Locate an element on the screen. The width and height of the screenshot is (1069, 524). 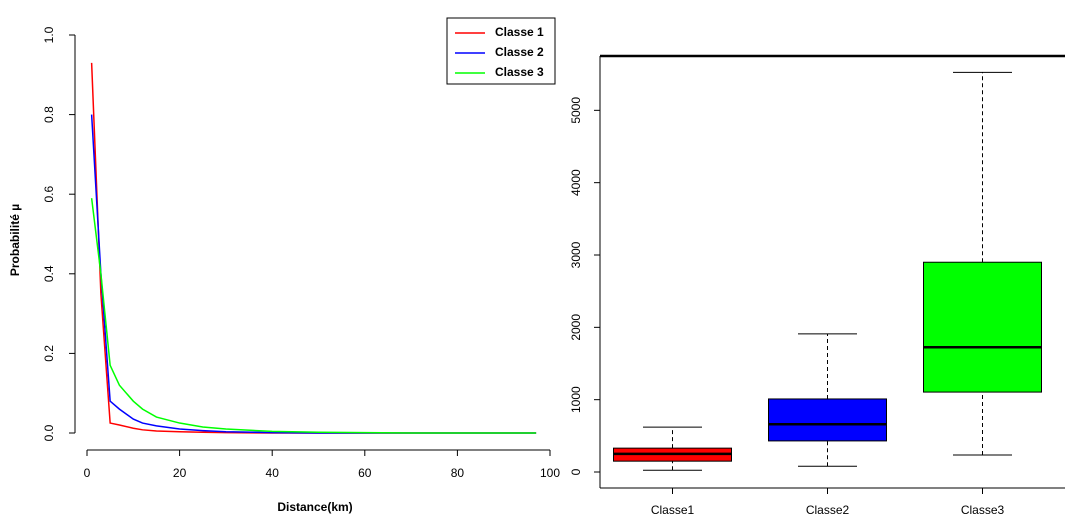
x-tick-label: 100 is located at coordinates (550, 473).